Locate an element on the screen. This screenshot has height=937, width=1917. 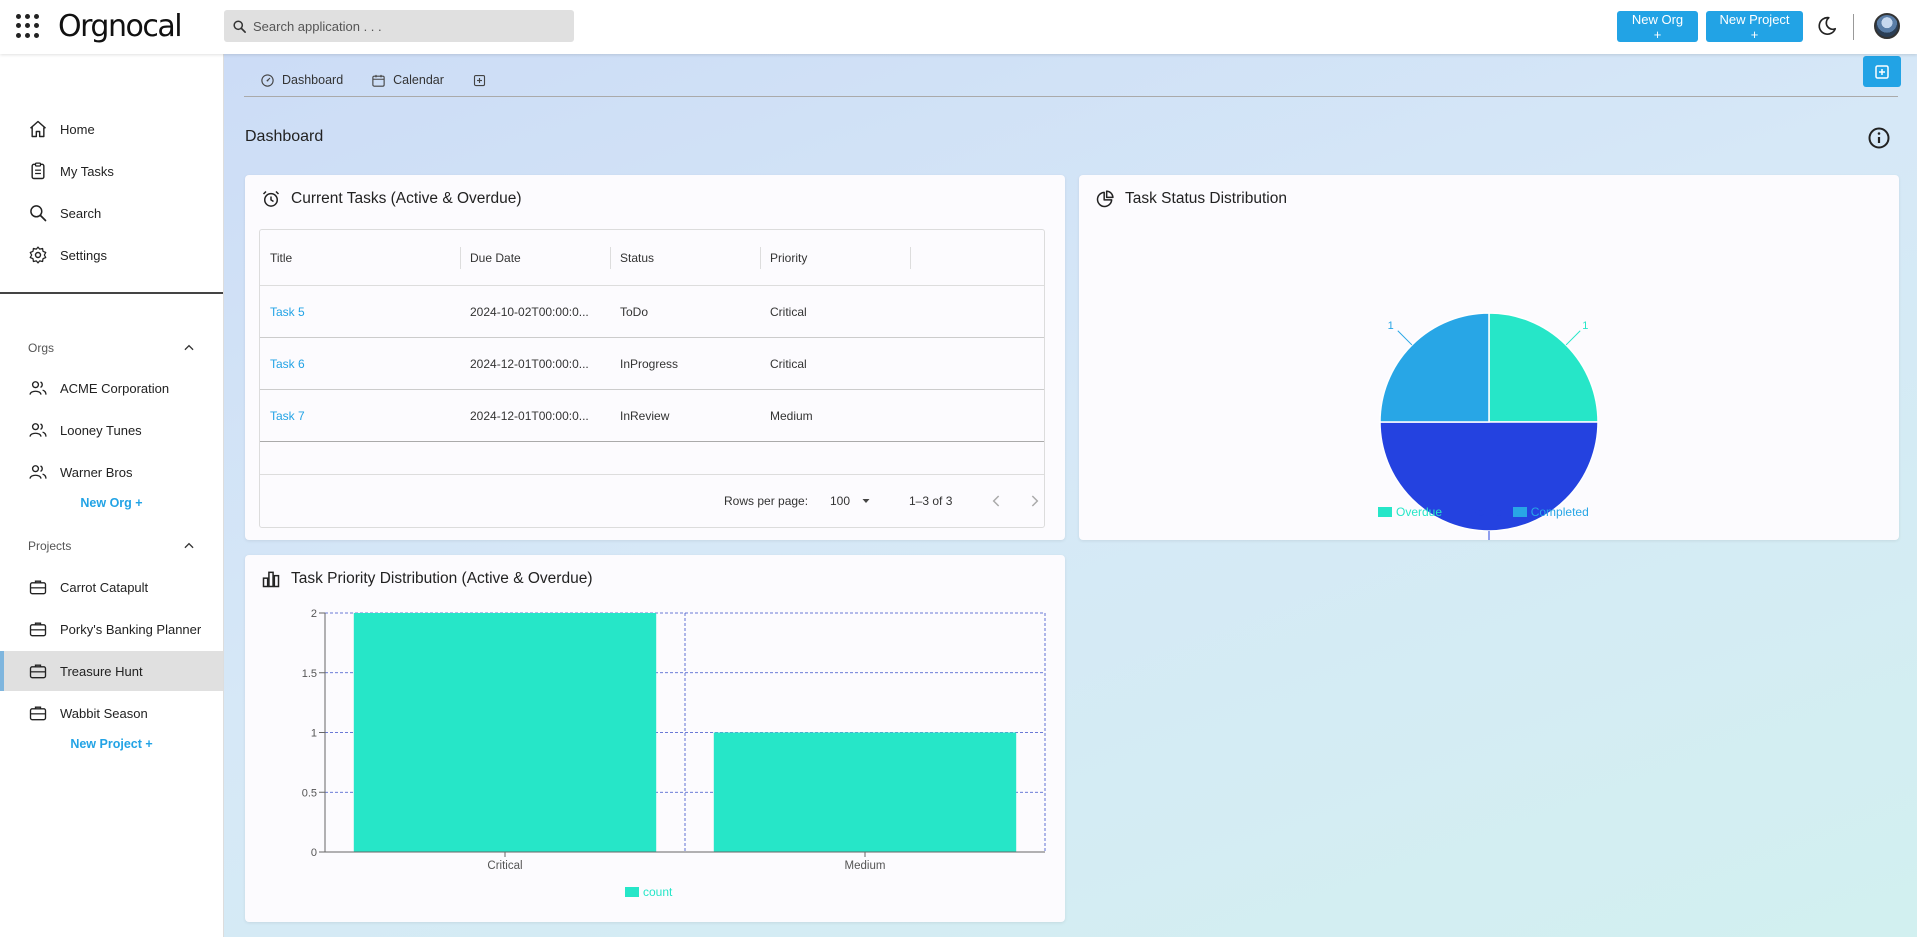
pie-label-line is located at coordinates (1405, 338).